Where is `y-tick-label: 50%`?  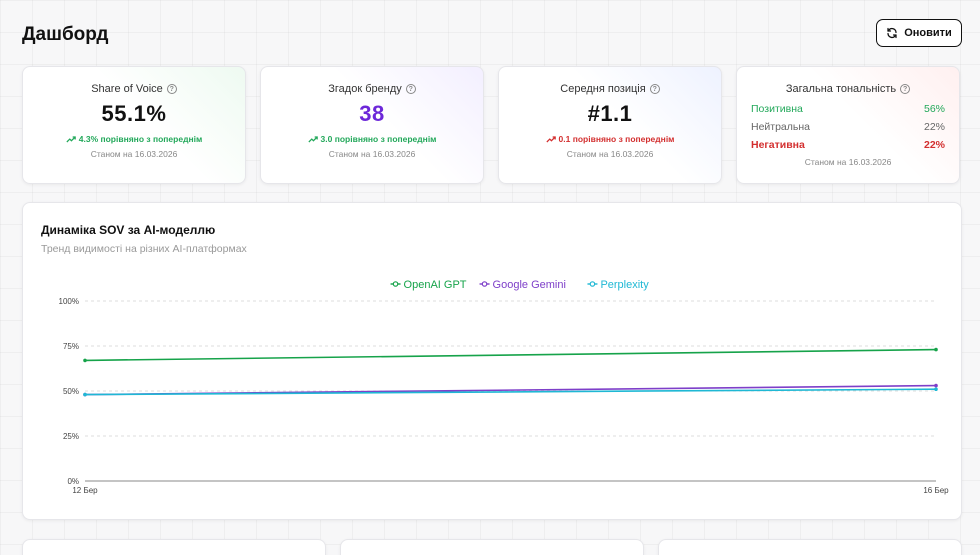 y-tick-label: 50% is located at coordinates (71, 391).